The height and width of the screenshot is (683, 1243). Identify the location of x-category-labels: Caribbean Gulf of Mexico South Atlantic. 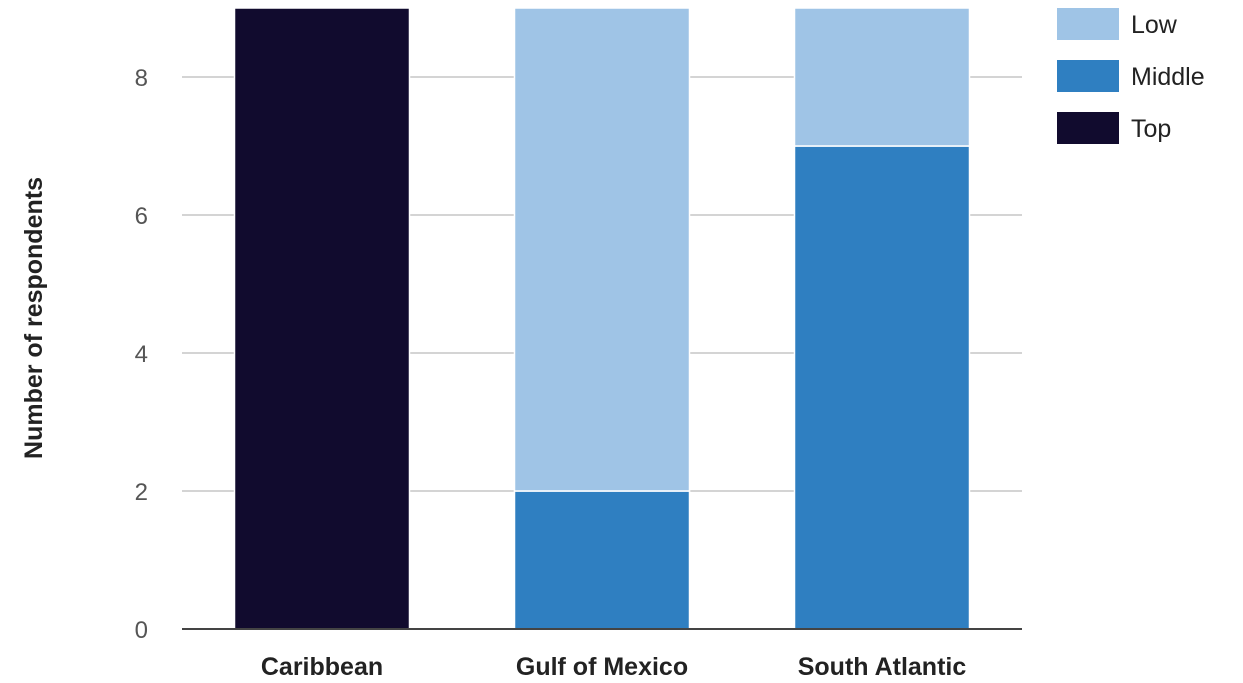
(613, 667).